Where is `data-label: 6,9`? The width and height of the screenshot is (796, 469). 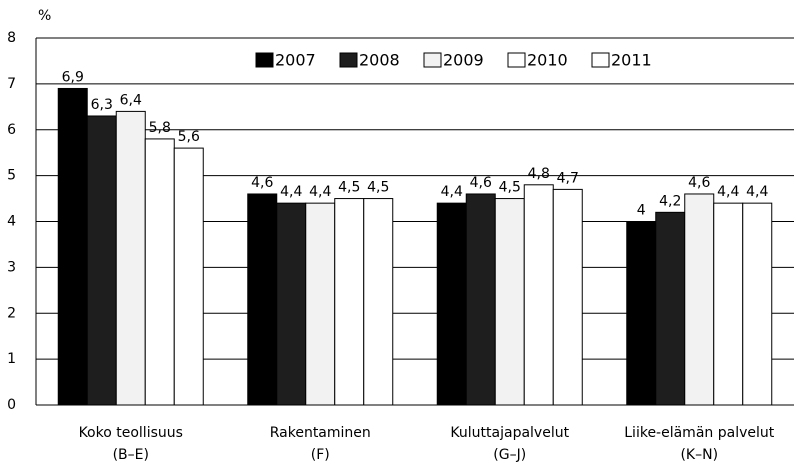
data-label: 6,9 is located at coordinates (73, 77).